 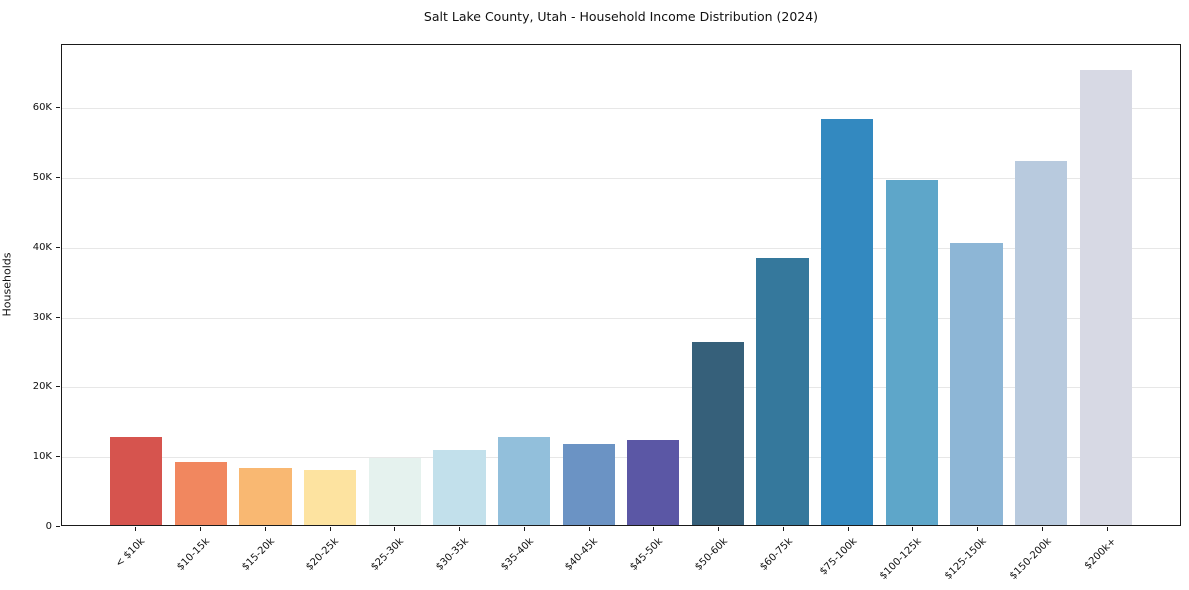 I want to click on bar-$40-45k, so click(x=588, y=484).